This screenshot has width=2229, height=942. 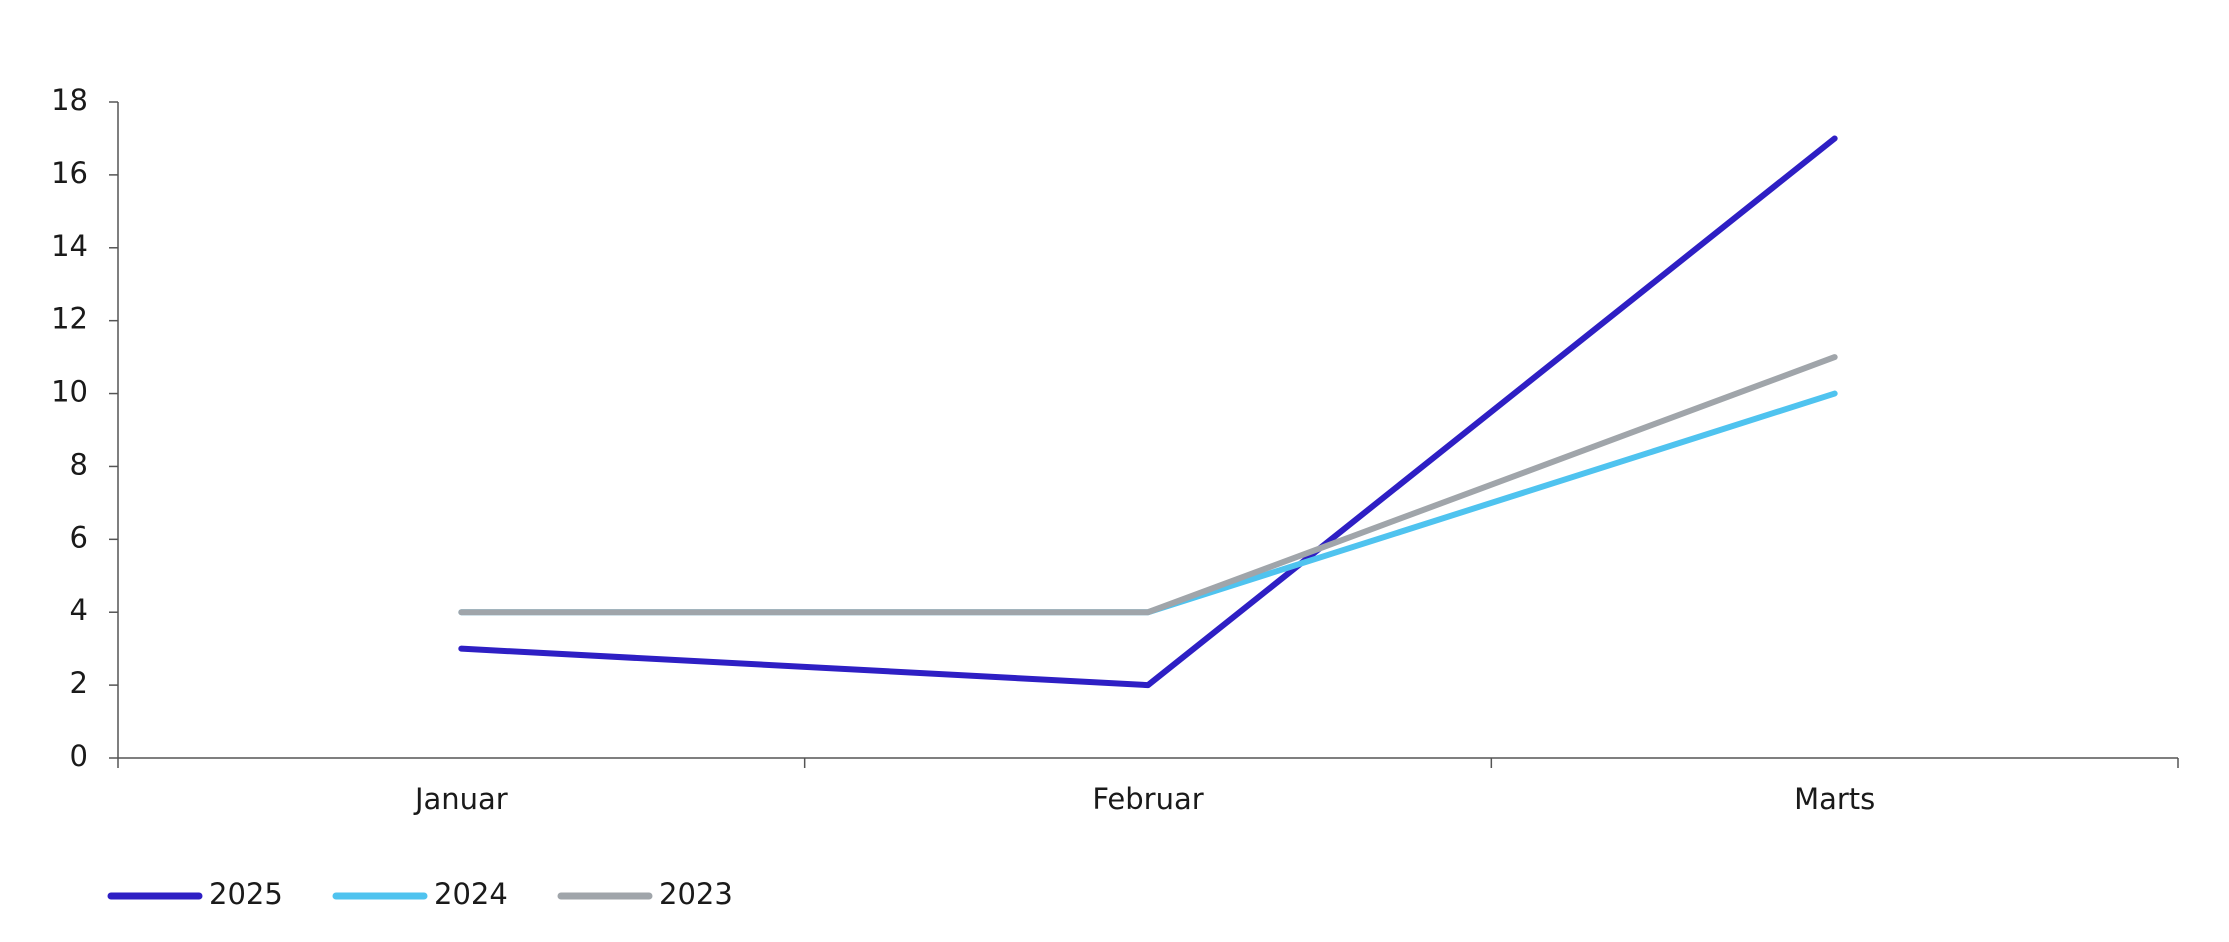 What do you see at coordinates (69, 173) in the screenshot?
I see `y-tick-label: 16` at bounding box center [69, 173].